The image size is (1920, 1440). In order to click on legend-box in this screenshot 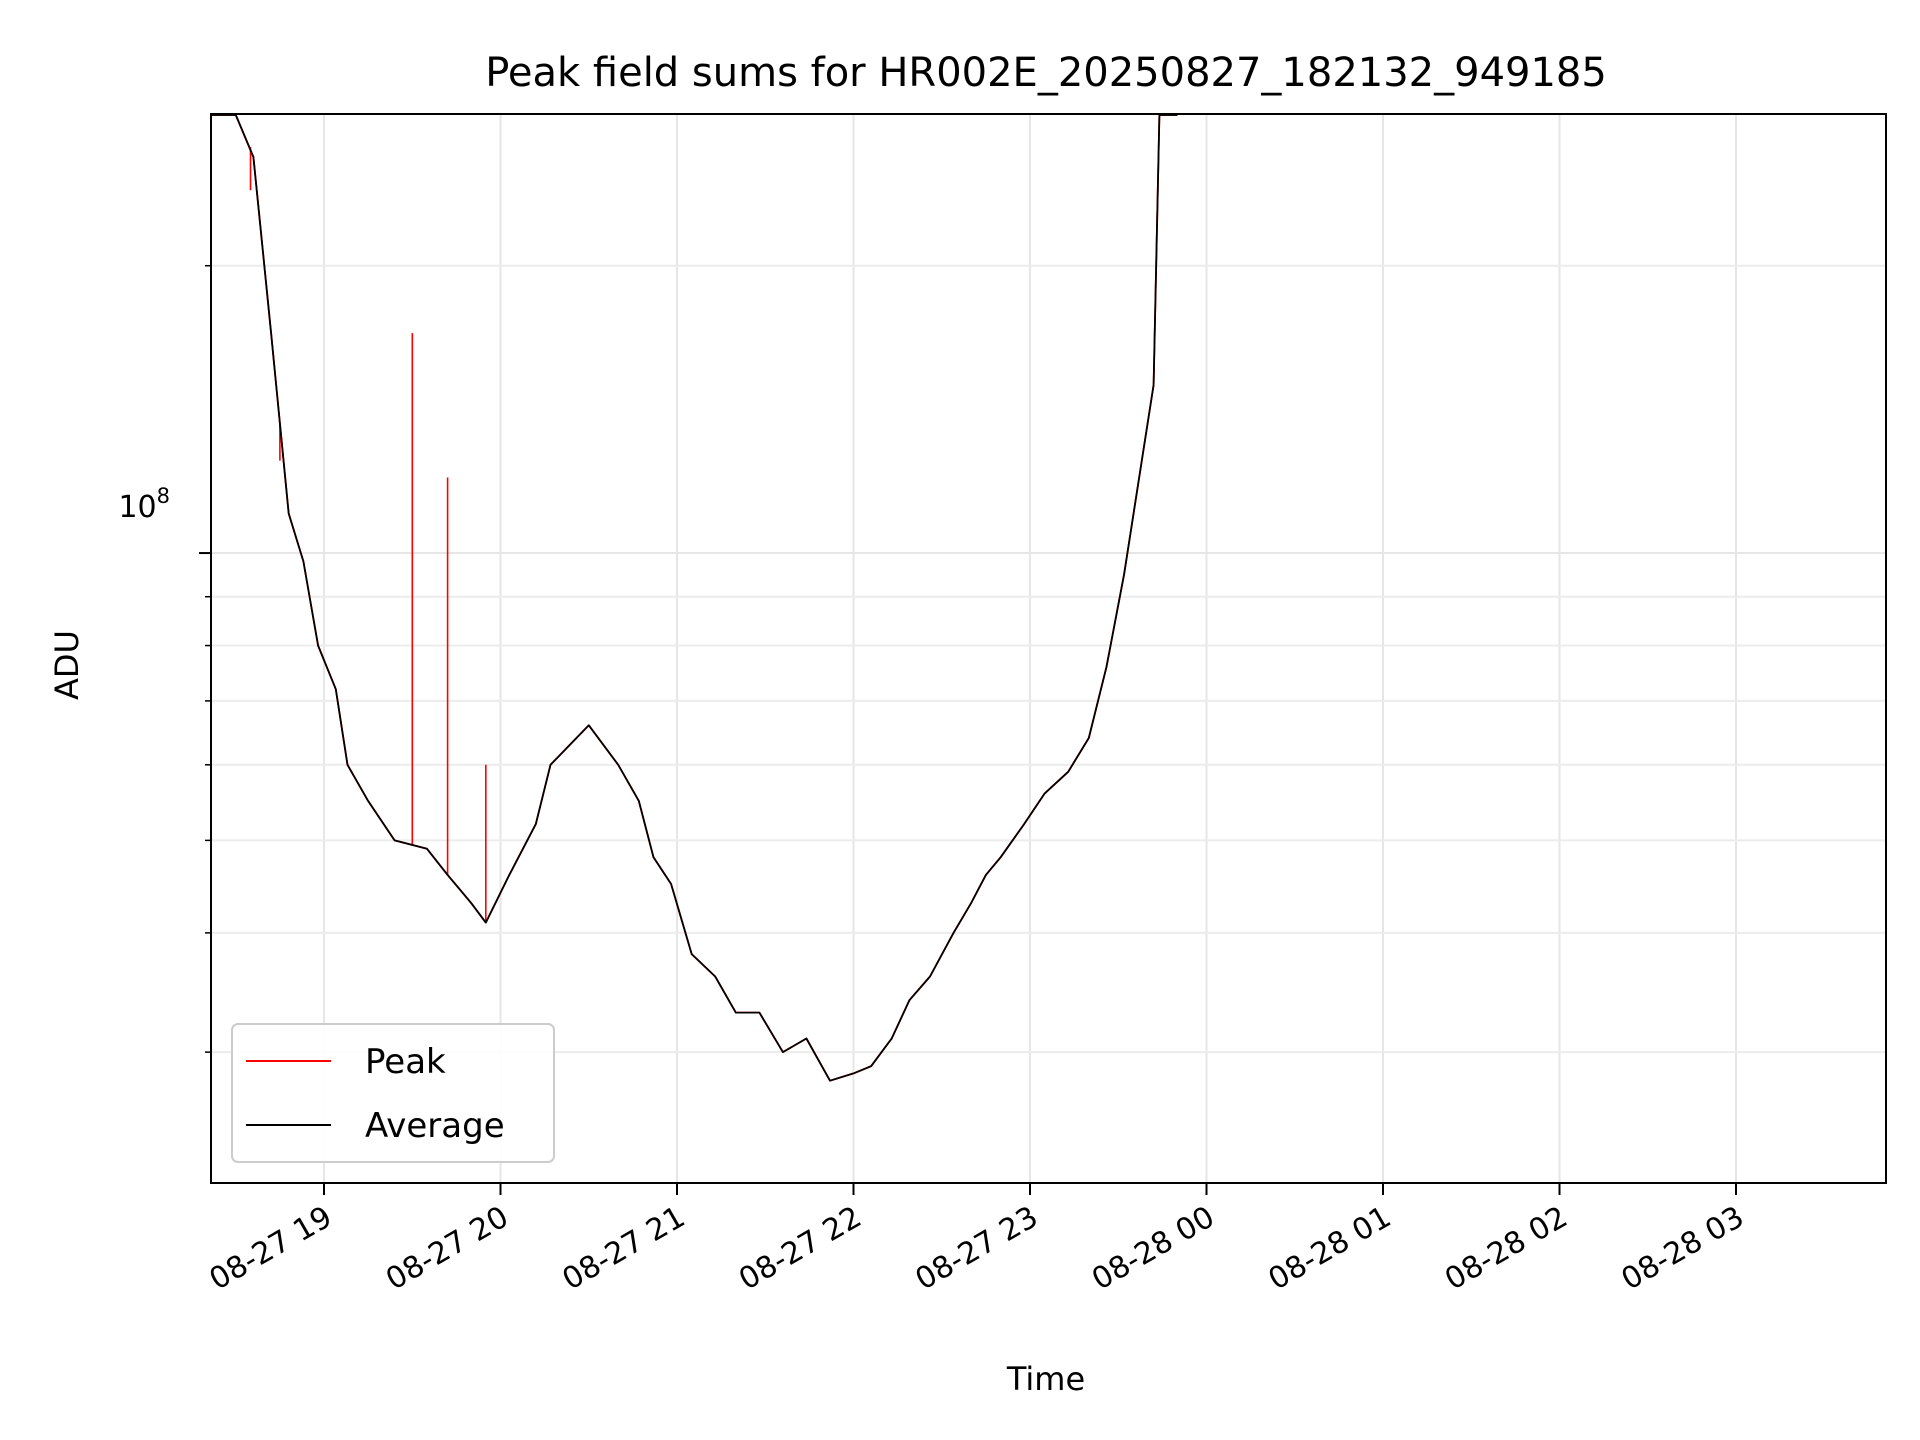, I will do `click(393, 1093)`.